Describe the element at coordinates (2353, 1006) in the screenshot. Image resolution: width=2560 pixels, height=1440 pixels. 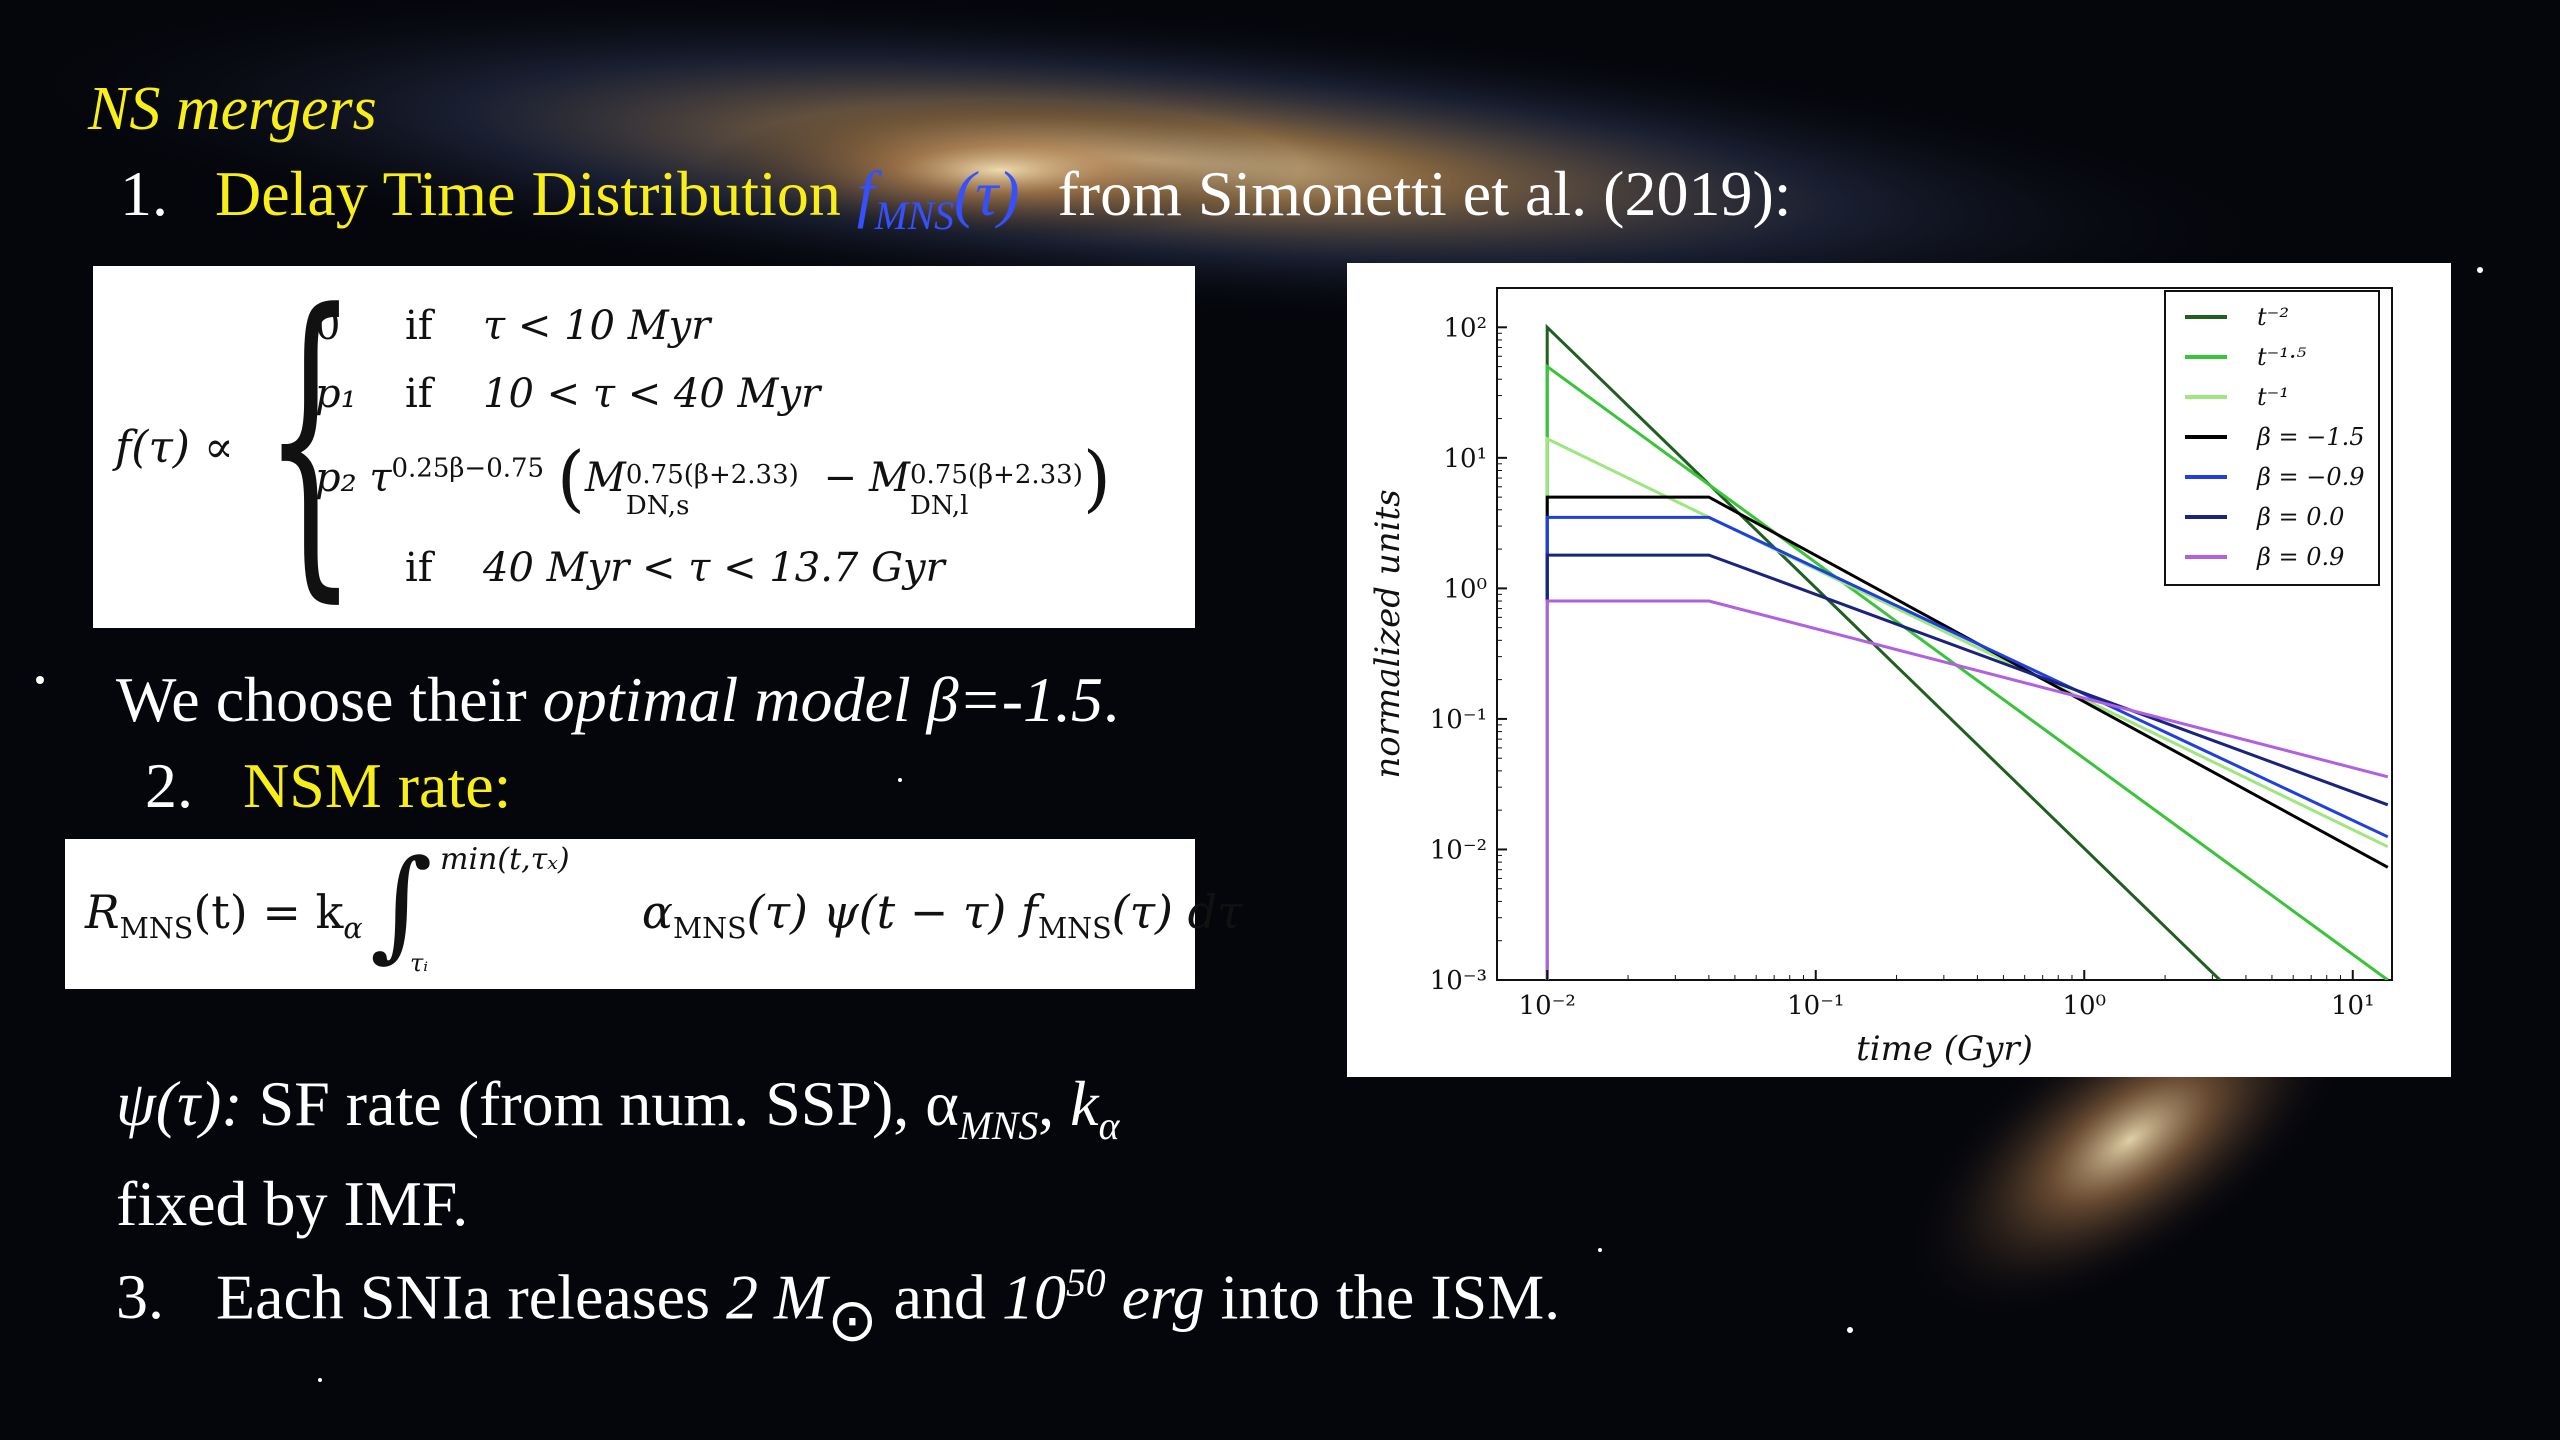
I see `x-tick-label-3: 10¹` at that location.